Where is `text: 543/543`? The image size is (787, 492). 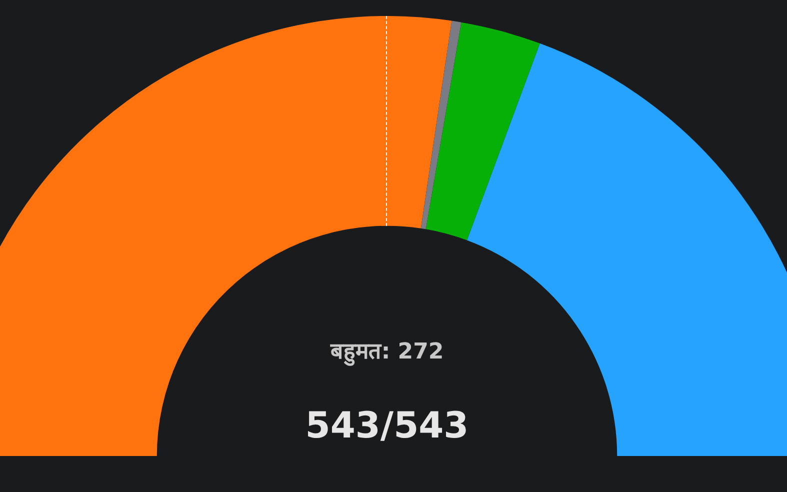 text: 543/543 is located at coordinates (387, 425).